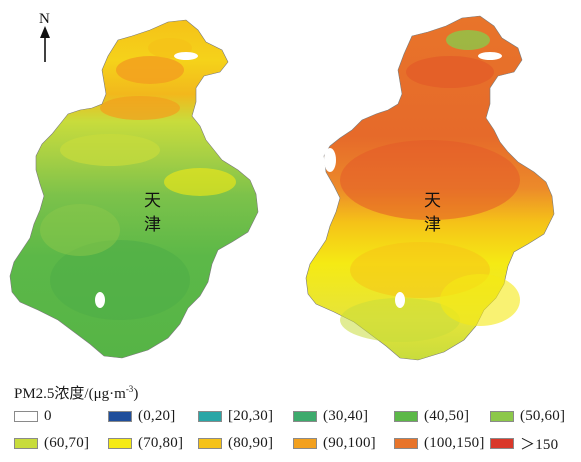 This screenshot has width=581, height=462. I want to click on legend-item-2: [20,30], so click(235, 416).